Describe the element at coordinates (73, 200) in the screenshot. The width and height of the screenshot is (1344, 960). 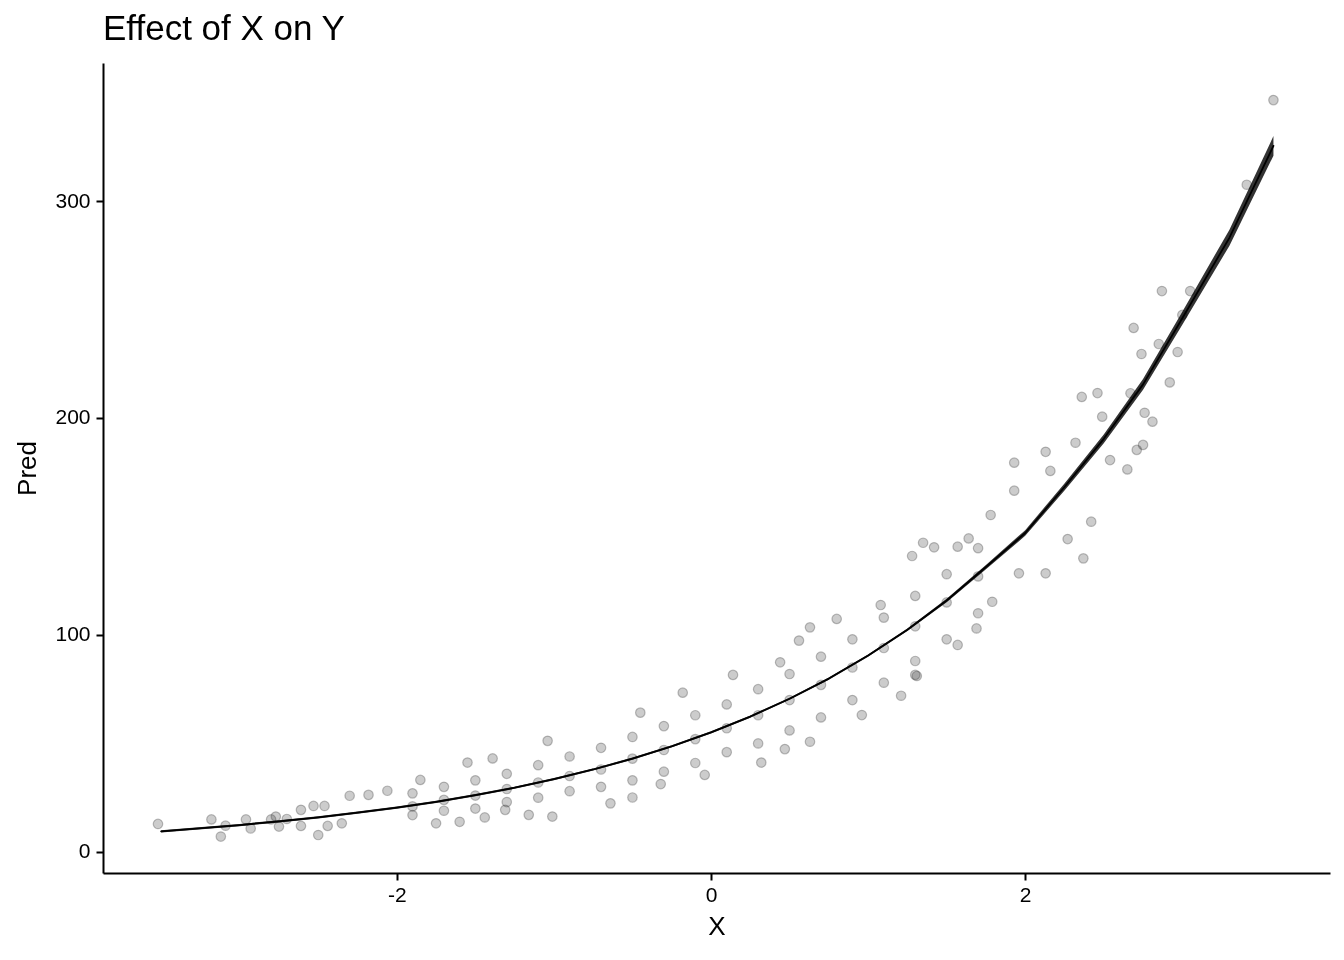
I see `y-tick-label: 300` at that location.